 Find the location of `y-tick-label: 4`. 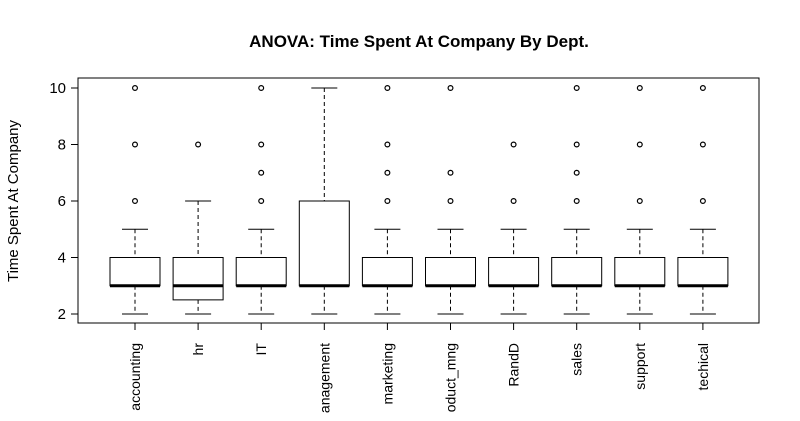

y-tick-label: 4 is located at coordinates (62, 258).